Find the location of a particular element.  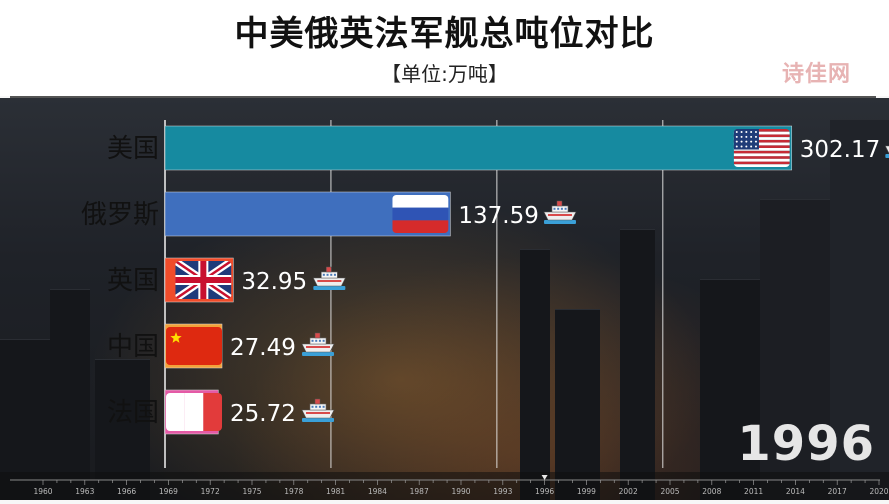

timeline-label: 1978 is located at coordinates (293, 491).